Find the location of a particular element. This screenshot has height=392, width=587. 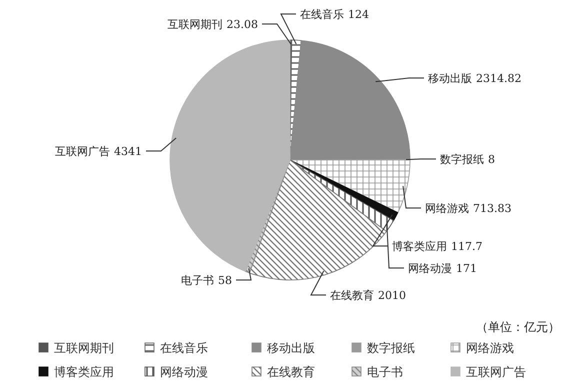

legend-label: 电子书 is located at coordinates (385, 372).